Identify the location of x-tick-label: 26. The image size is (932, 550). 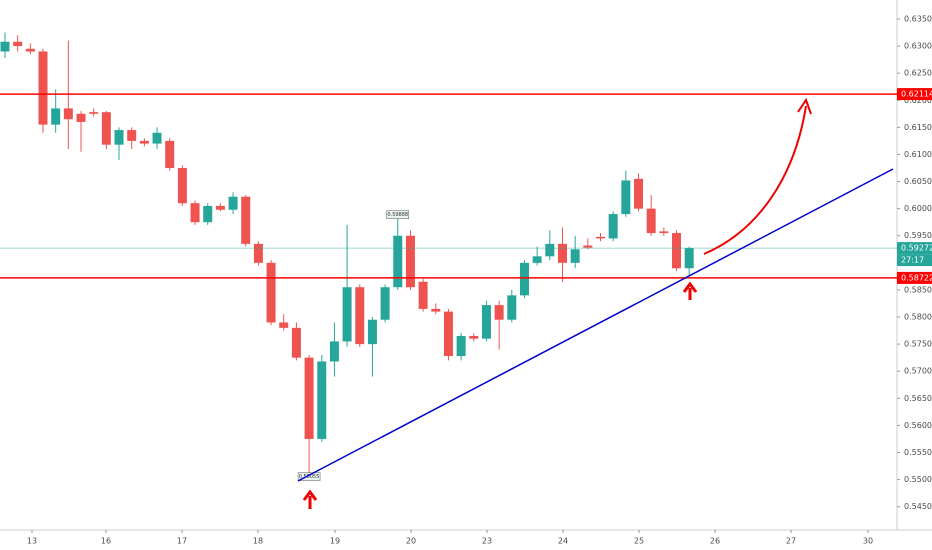
(715, 541).